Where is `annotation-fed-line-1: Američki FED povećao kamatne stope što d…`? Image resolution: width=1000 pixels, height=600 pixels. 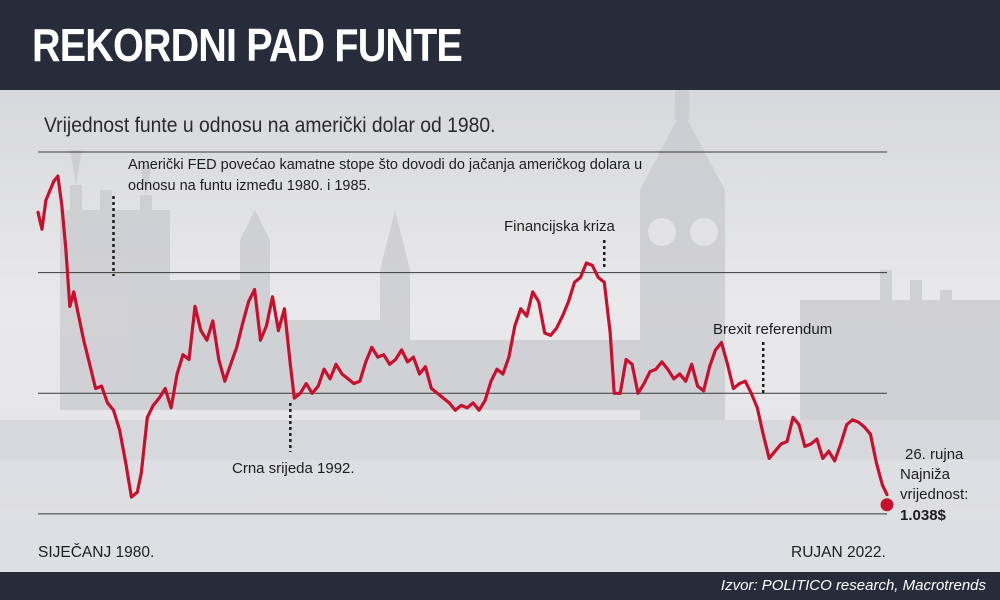
annotation-fed-line-1: Američki FED povećao kamatne stope što d… is located at coordinates (385, 165).